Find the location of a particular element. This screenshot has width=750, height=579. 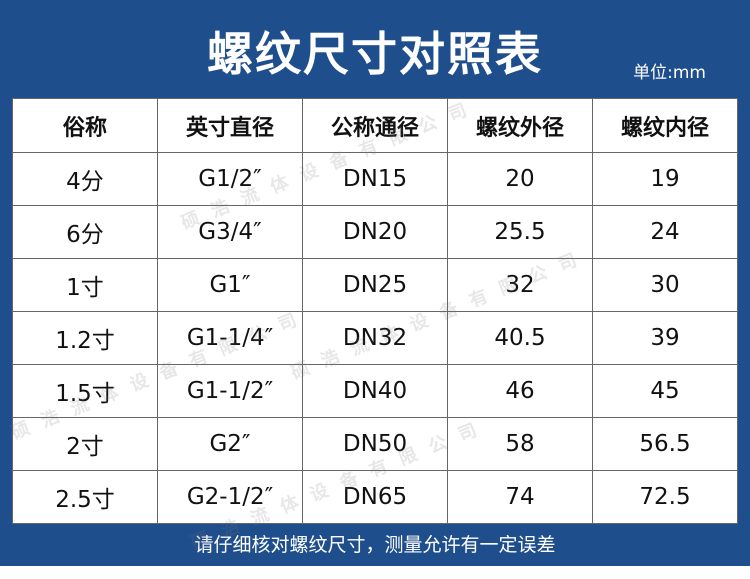

table-cell: 2.5寸 is located at coordinates (85, 497).